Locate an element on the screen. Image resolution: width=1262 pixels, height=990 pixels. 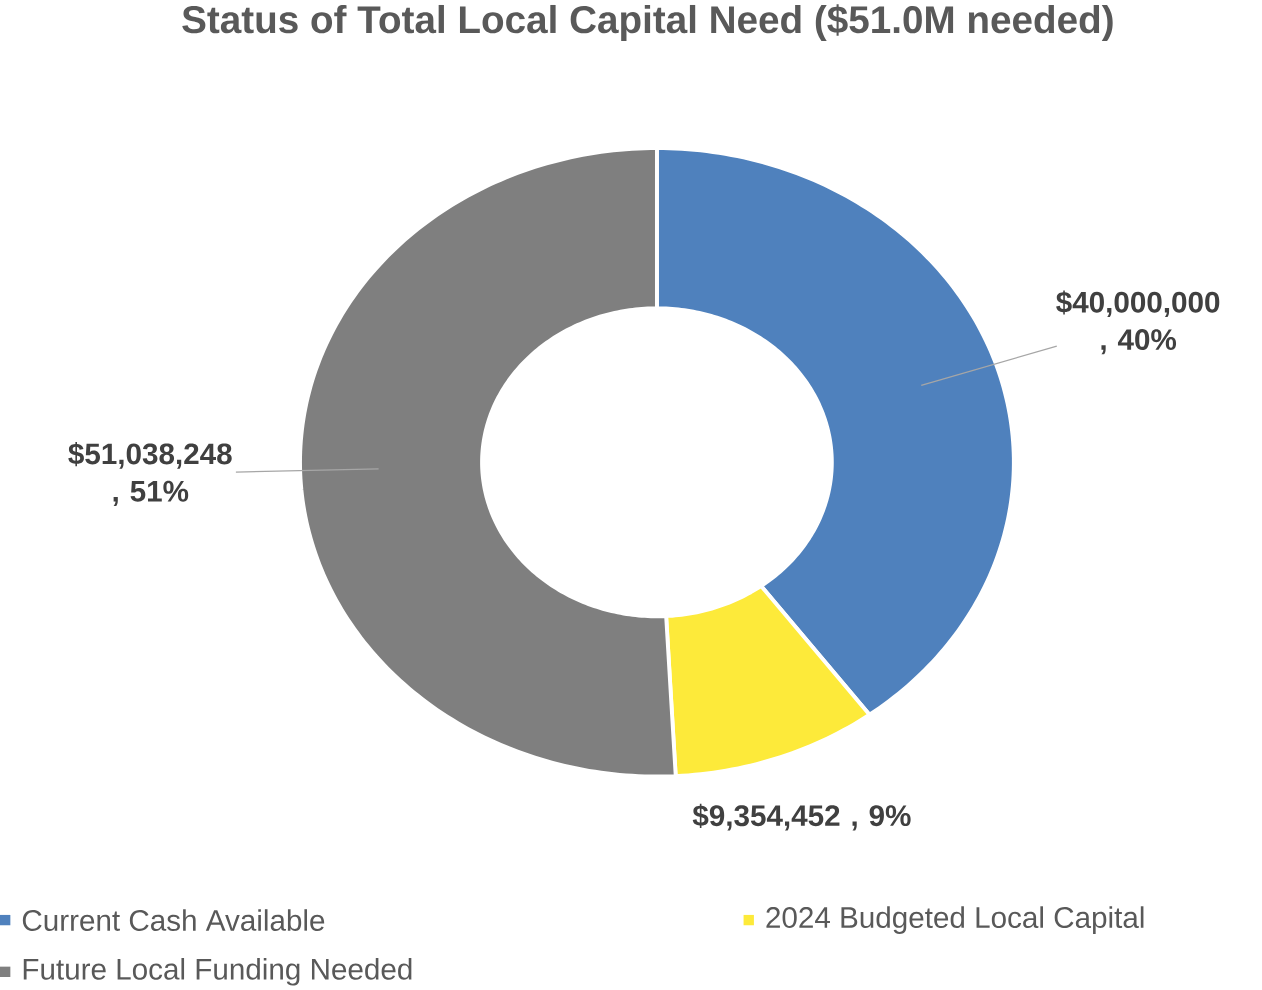
legend-label: Current Cash Available is located at coordinates (173, 920).